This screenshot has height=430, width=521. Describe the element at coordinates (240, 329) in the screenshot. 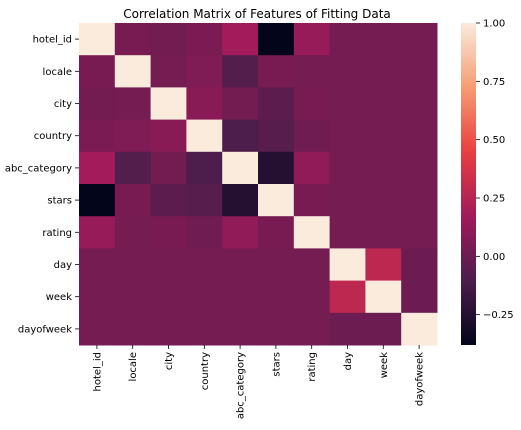

I see `heatmap-cell-dayofweek-abc_category` at that location.